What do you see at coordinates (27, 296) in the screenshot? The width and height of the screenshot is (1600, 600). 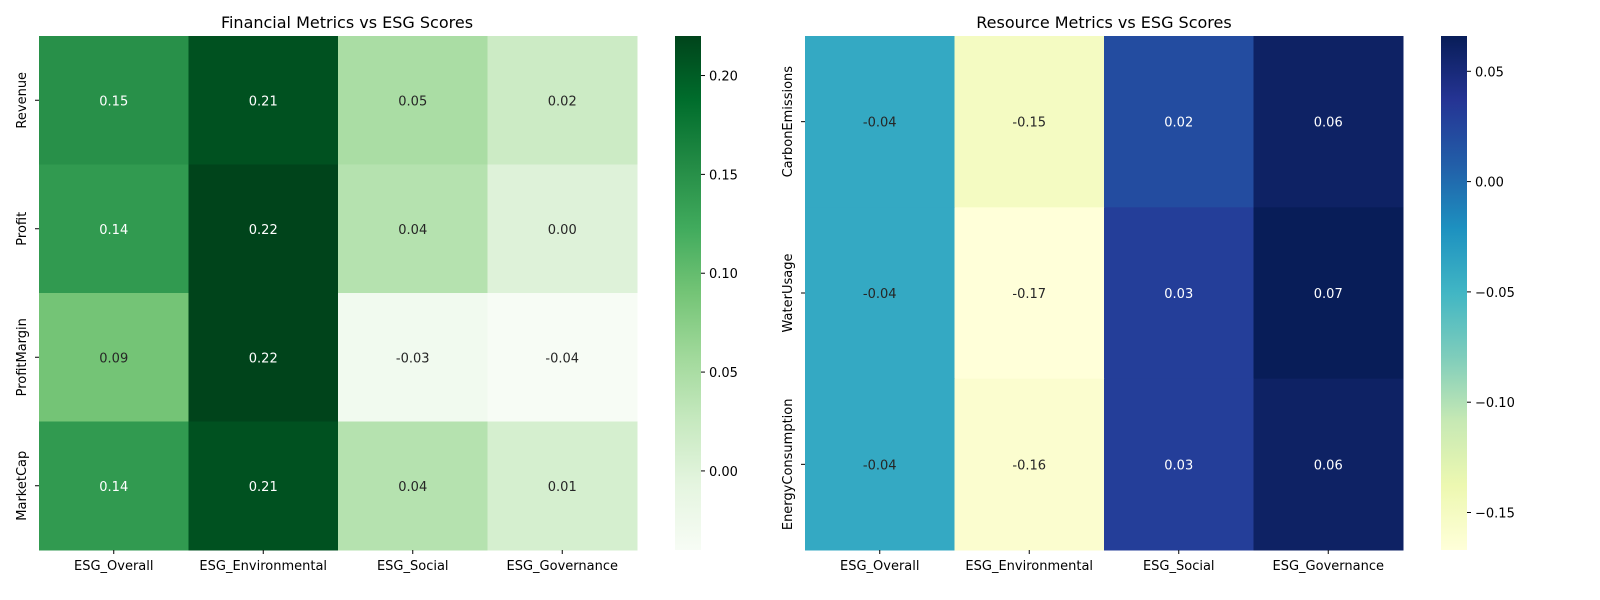 I see `y-axis: Revenue Profit ProfitMargin MarketCap` at bounding box center [27, 296].